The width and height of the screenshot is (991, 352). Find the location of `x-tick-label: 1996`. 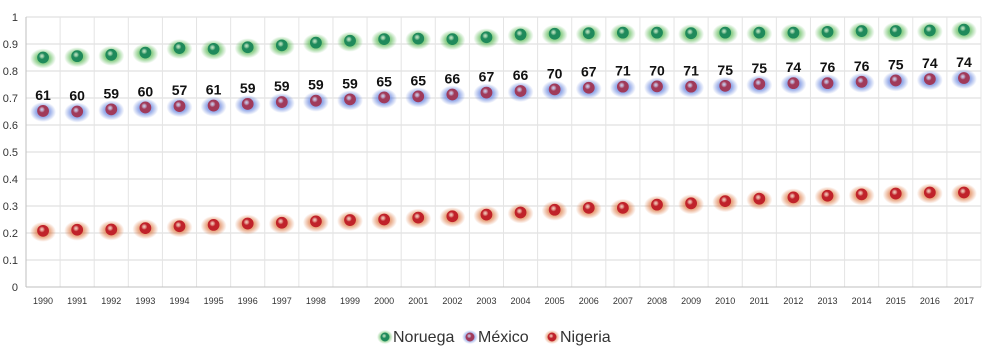

x-tick-label: 1996 is located at coordinates (248, 301).